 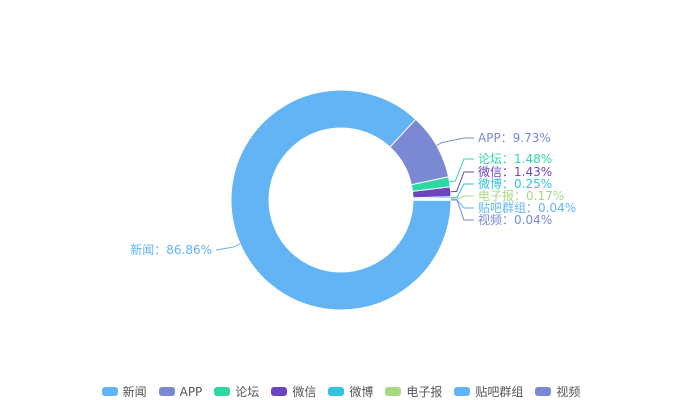 What do you see at coordinates (515, 219) in the screenshot?
I see `slice-label-7: 视频：0.04%` at bounding box center [515, 219].